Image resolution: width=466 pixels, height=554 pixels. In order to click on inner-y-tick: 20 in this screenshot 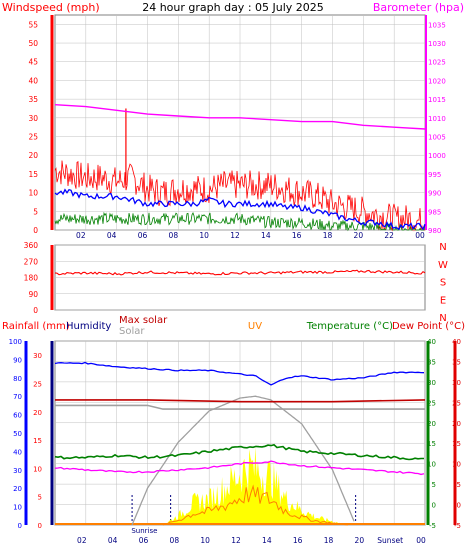, I will do `click(37, 413)`.